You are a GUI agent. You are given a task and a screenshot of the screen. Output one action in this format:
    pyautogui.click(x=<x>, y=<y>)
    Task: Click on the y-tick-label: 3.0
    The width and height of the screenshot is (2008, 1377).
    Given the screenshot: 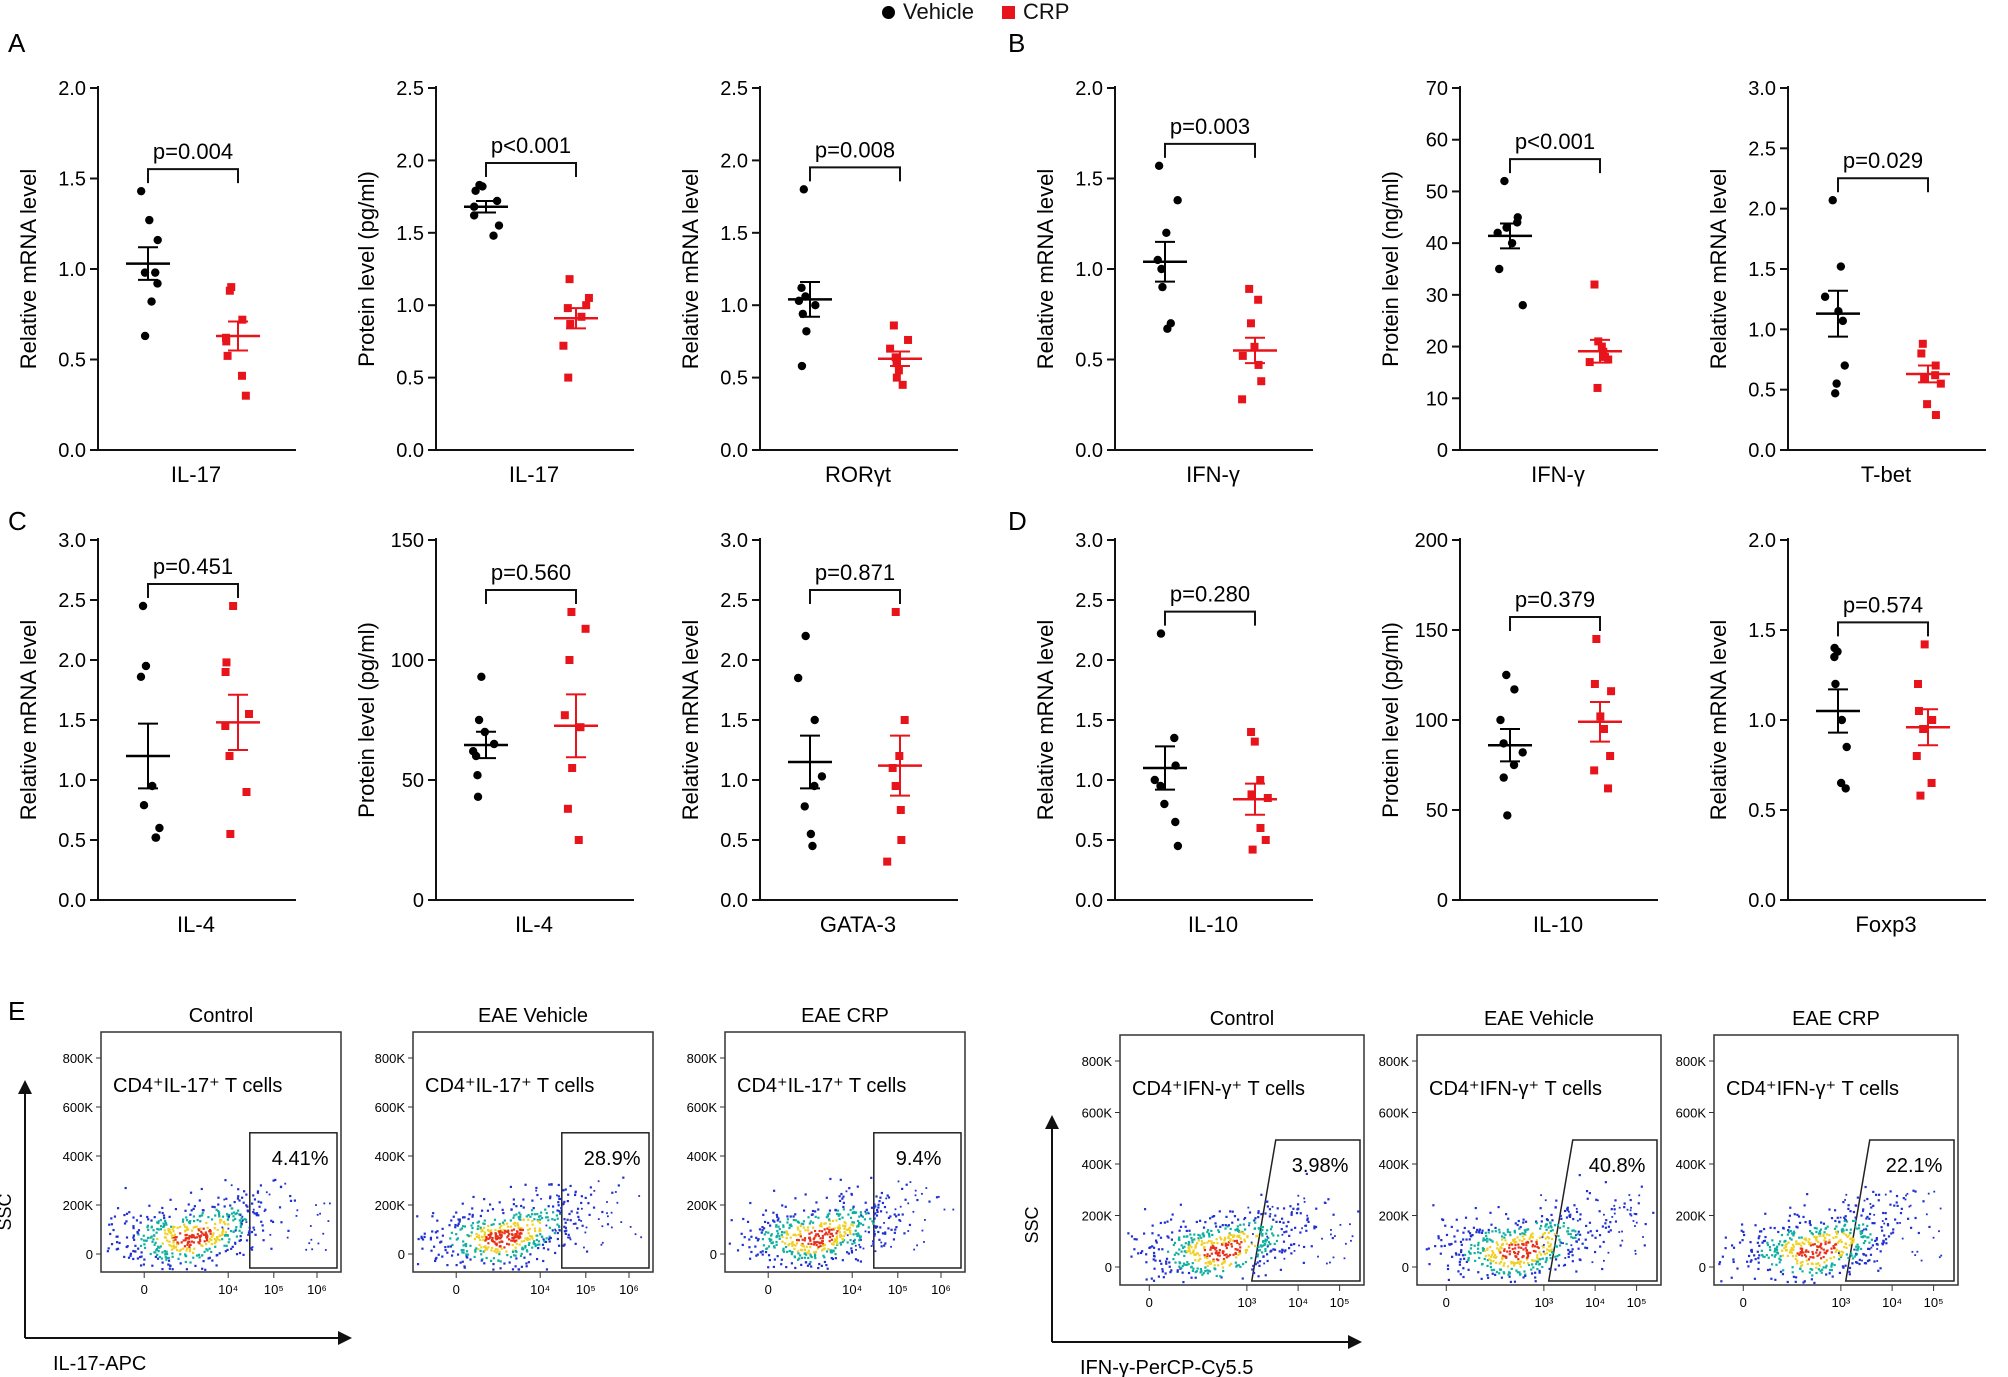 What is the action you would take?
    pyautogui.click(x=734, y=541)
    